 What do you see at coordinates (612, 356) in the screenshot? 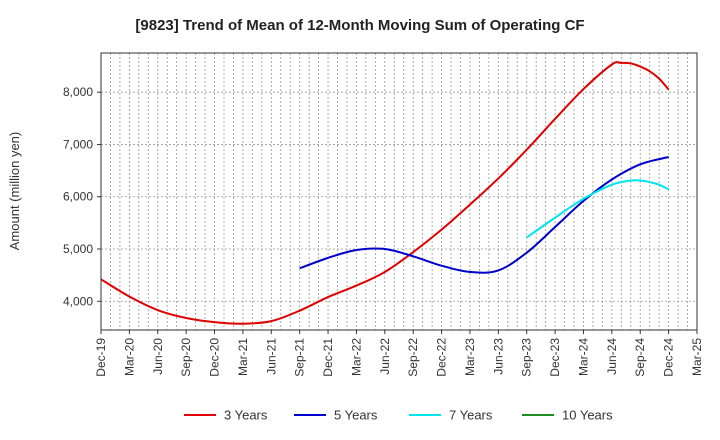
I see `x-tick-label: Jun-24` at bounding box center [612, 356].